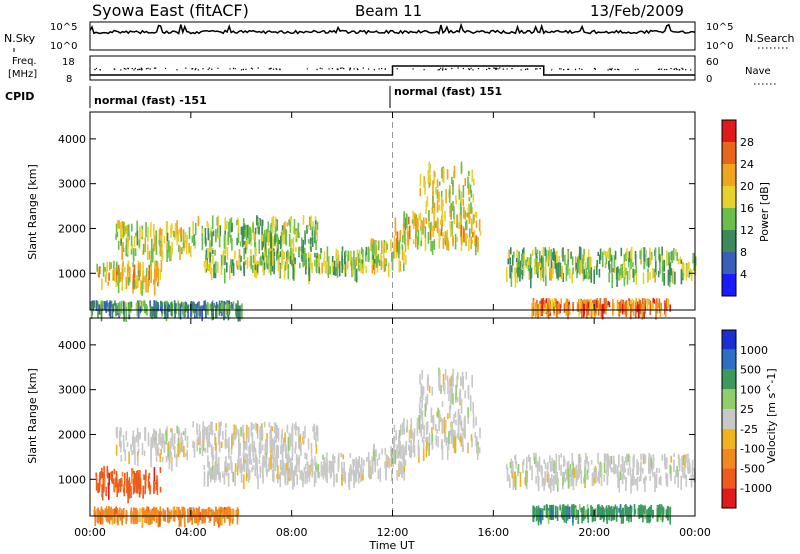 This screenshot has width=800, height=554. I want to click on noise-right-tick-high: 10^5, so click(719, 27).